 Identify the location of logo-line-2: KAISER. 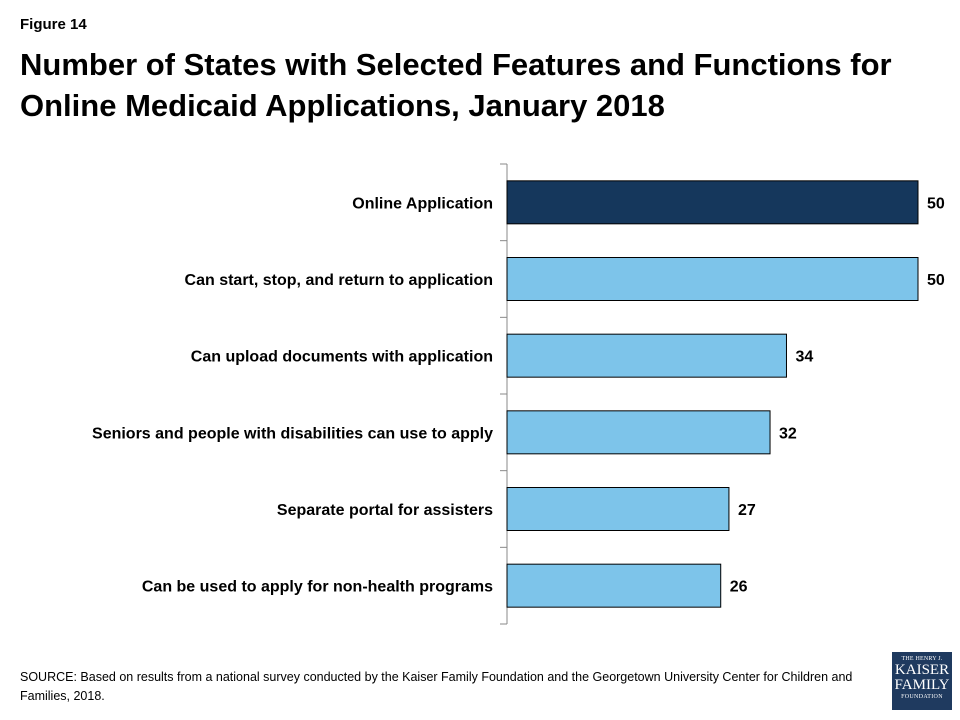
(922, 670).